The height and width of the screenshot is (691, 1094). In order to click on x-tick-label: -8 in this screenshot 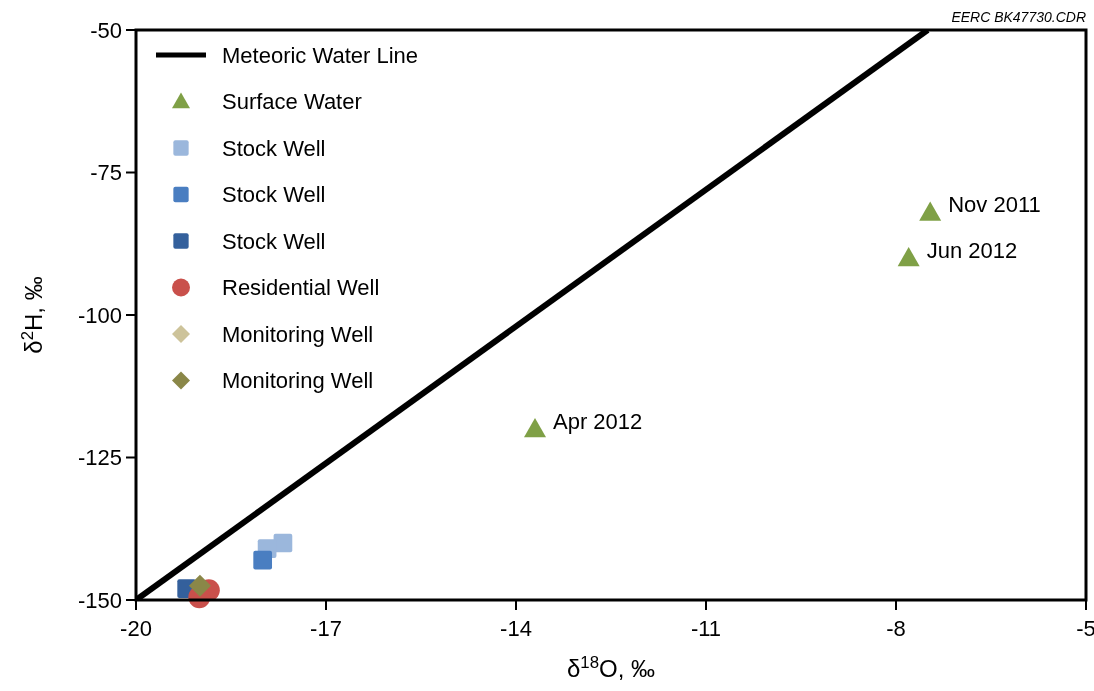, I will do `click(896, 628)`.